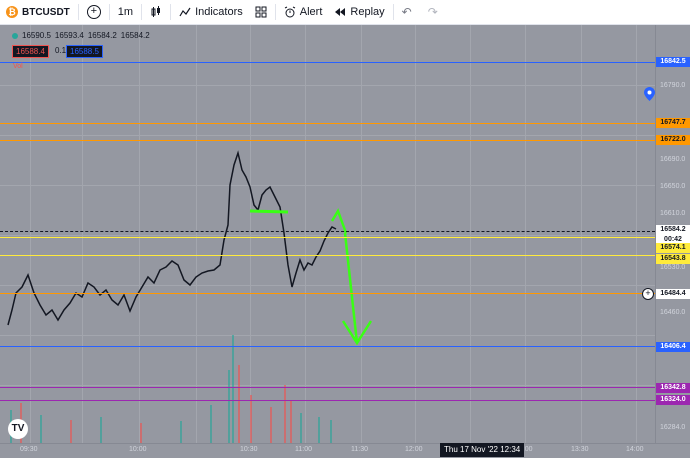  What do you see at coordinates (673, 427) in the screenshot?
I see `price-tick: 16284.0` at bounding box center [673, 427].